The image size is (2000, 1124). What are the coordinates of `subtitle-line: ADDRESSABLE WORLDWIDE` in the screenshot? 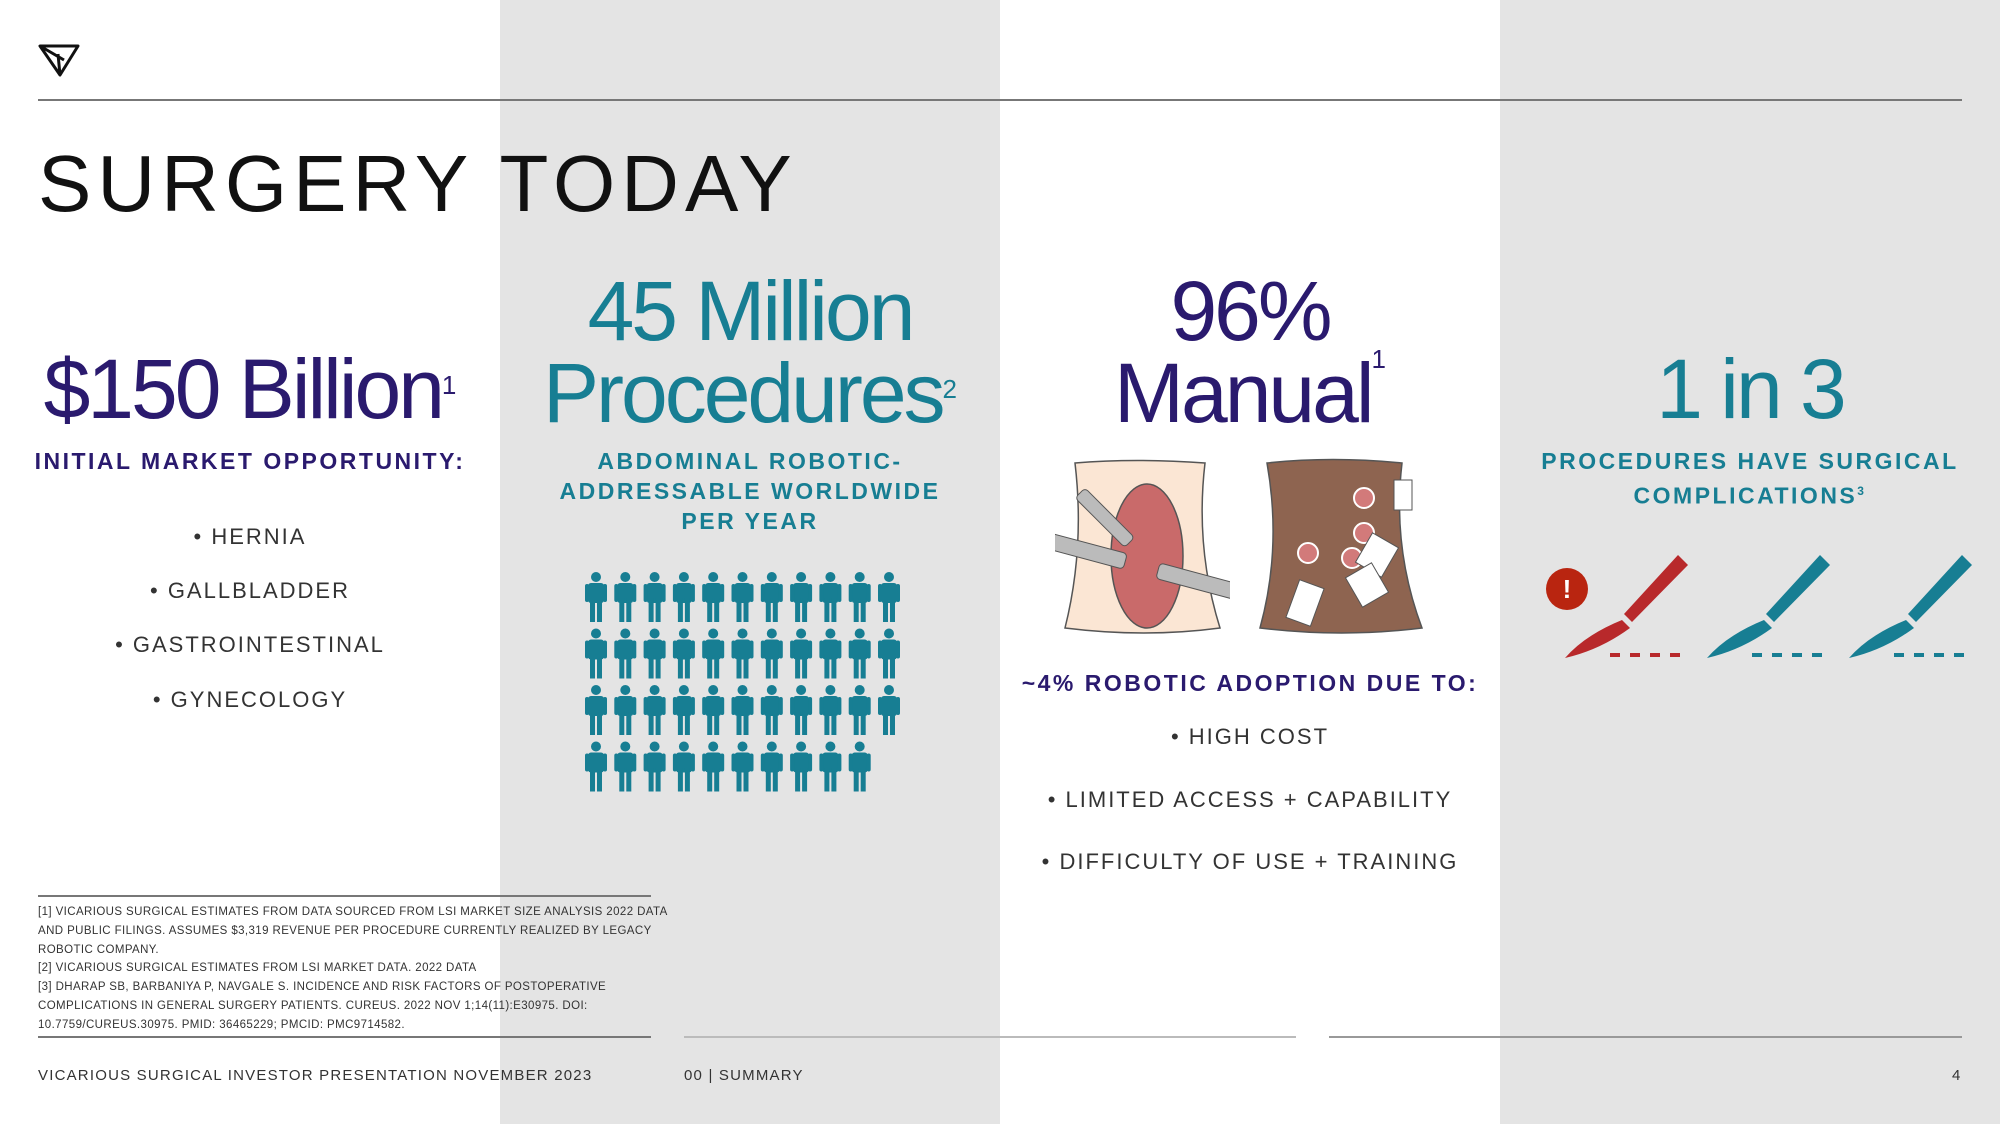 It's located at (750, 491).